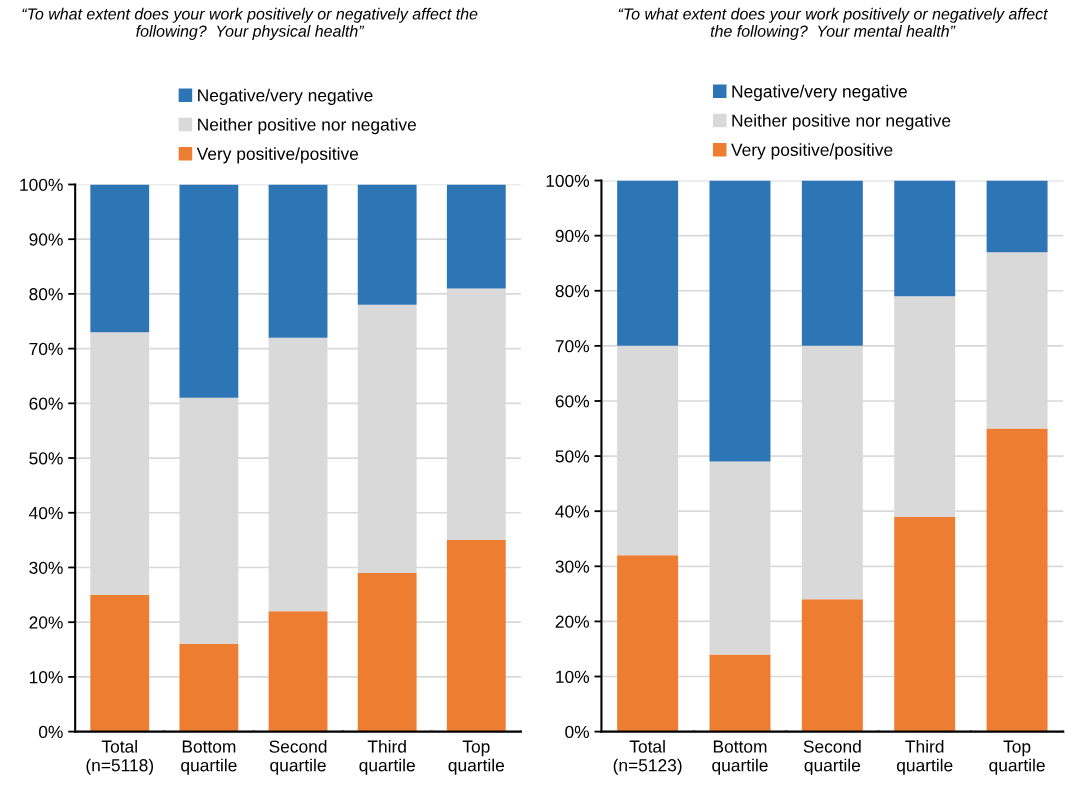 The width and height of the screenshot is (1074, 785). What do you see at coordinates (647, 757) in the screenshot?
I see `x-tick-label: Total (n=5123)` at bounding box center [647, 757].